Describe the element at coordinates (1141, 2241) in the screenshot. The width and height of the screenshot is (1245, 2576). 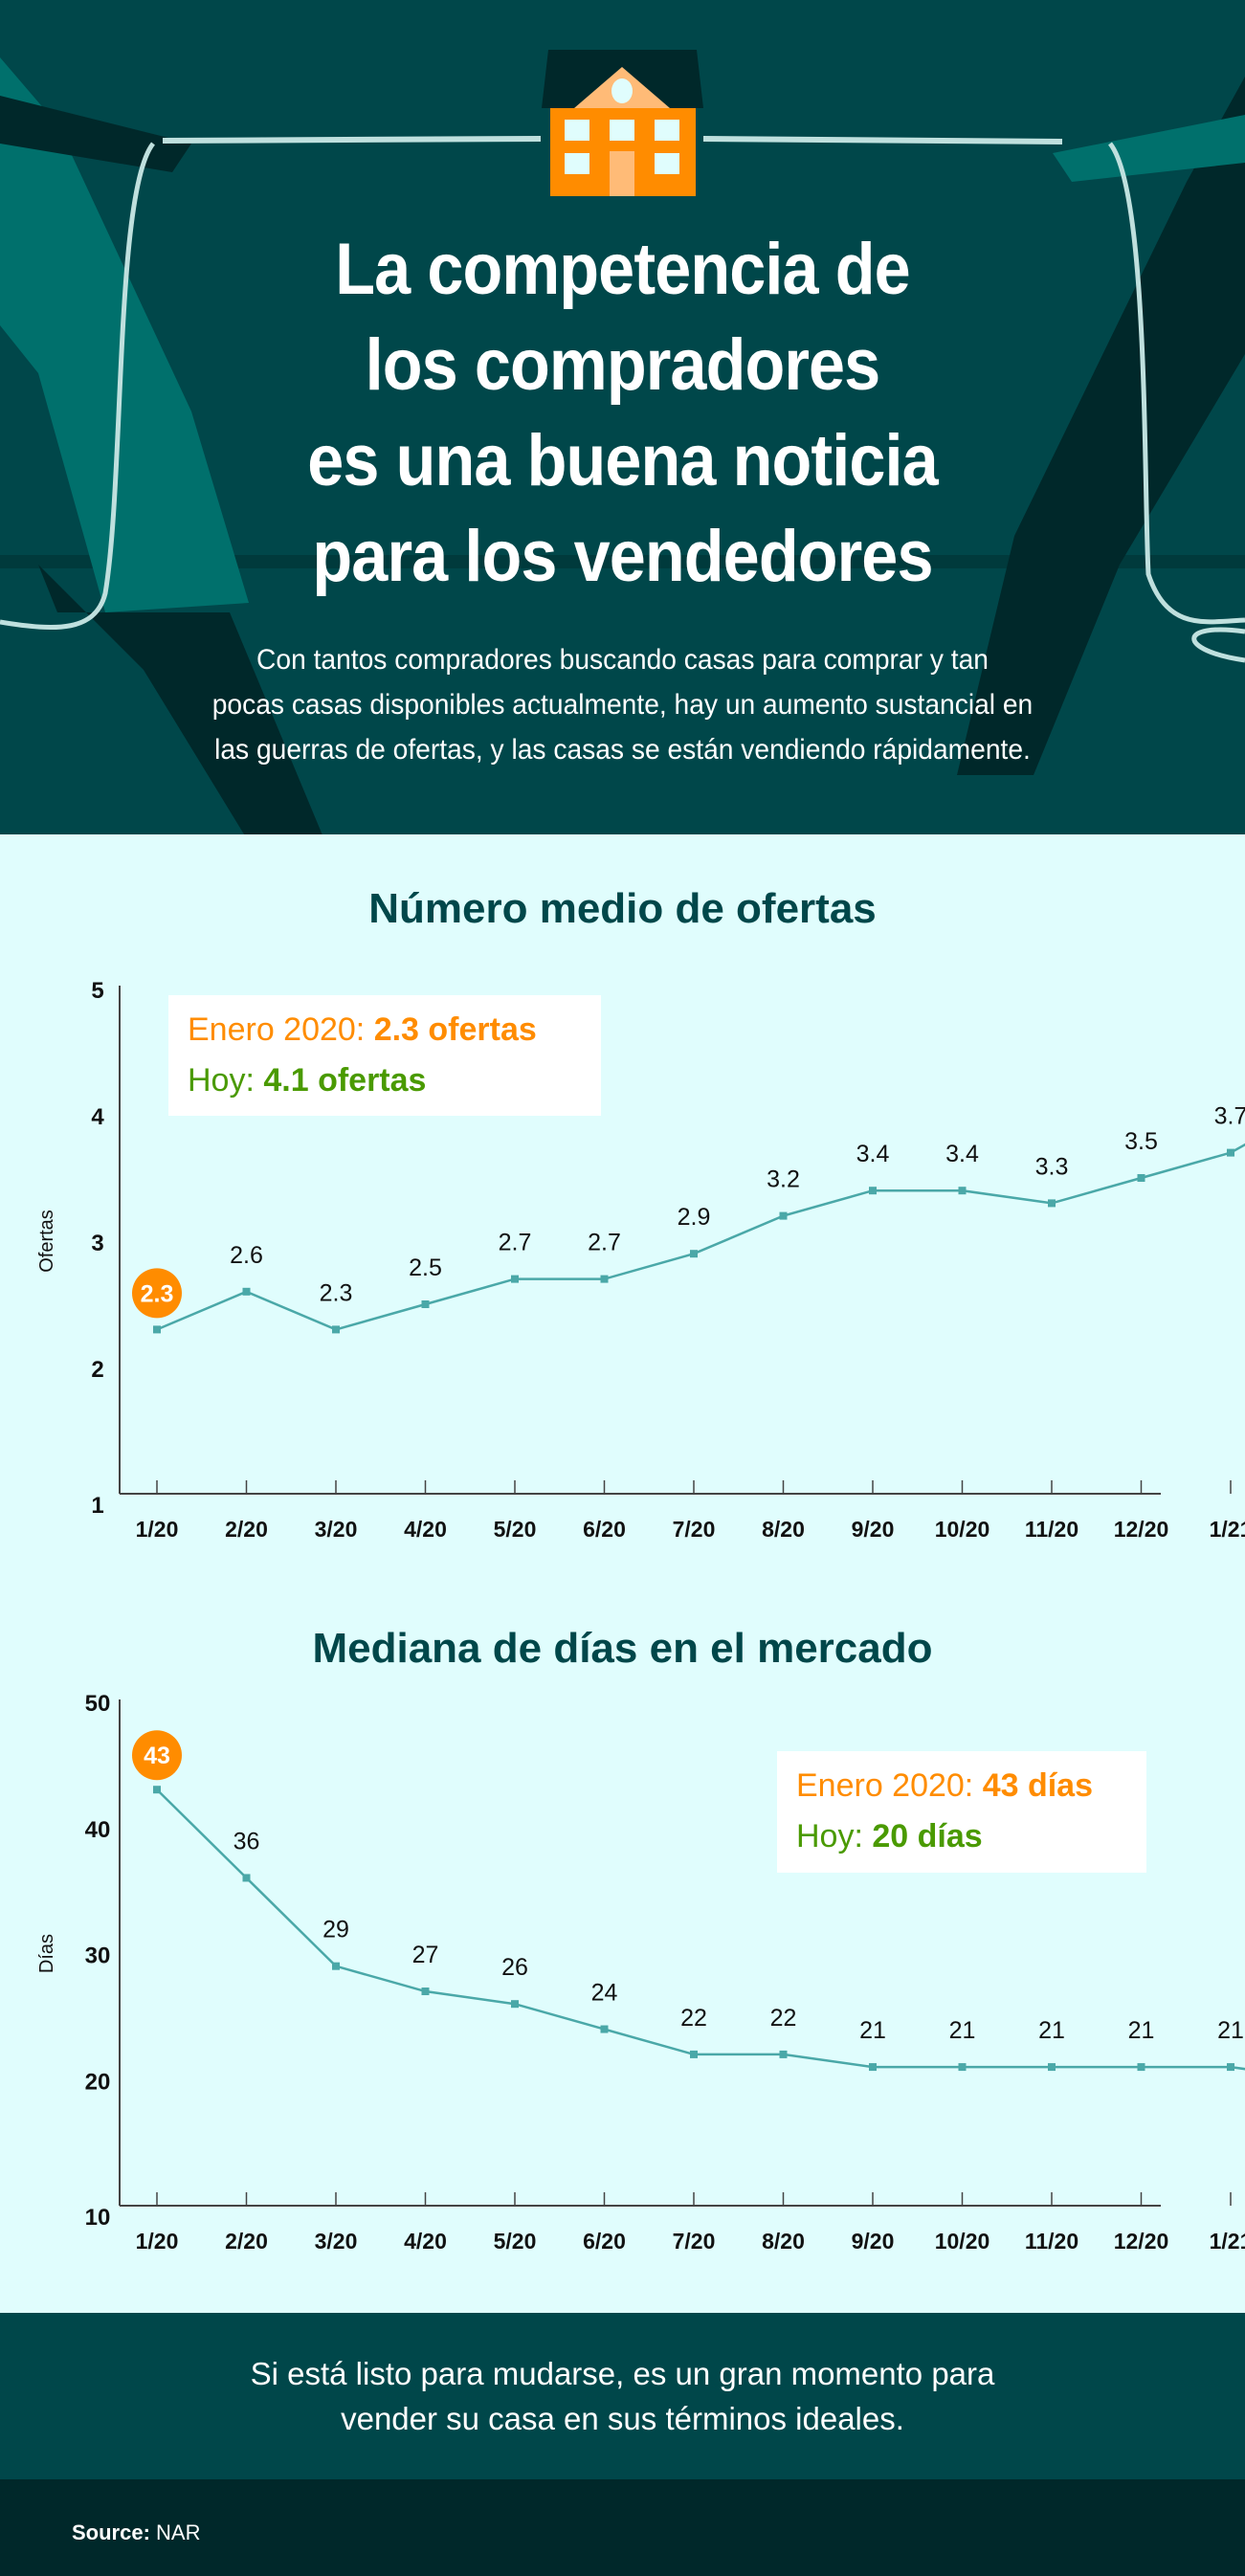
I see `x-tick-label: 12/20` at that location.